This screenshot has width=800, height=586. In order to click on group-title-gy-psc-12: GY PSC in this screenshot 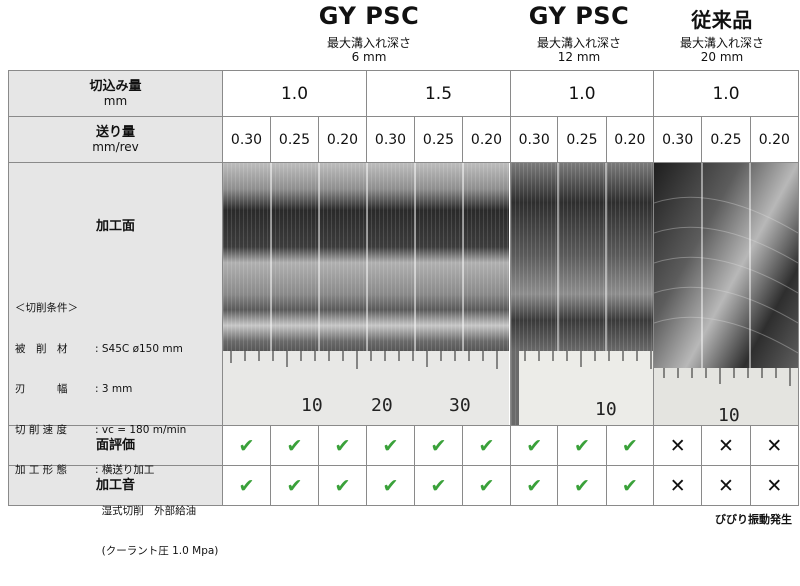, I will do `click(579, 16)`.